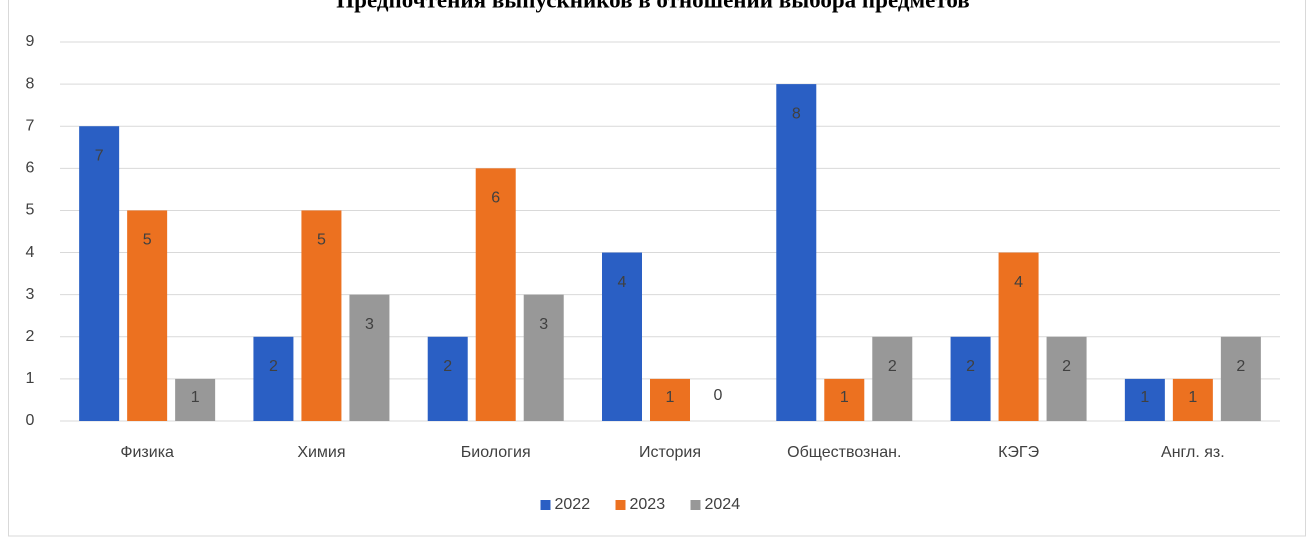  What do you see at coordinates (30, 294) in the screenshot?
I see `y-tick-label: 3` at bounding box center [30, 294].